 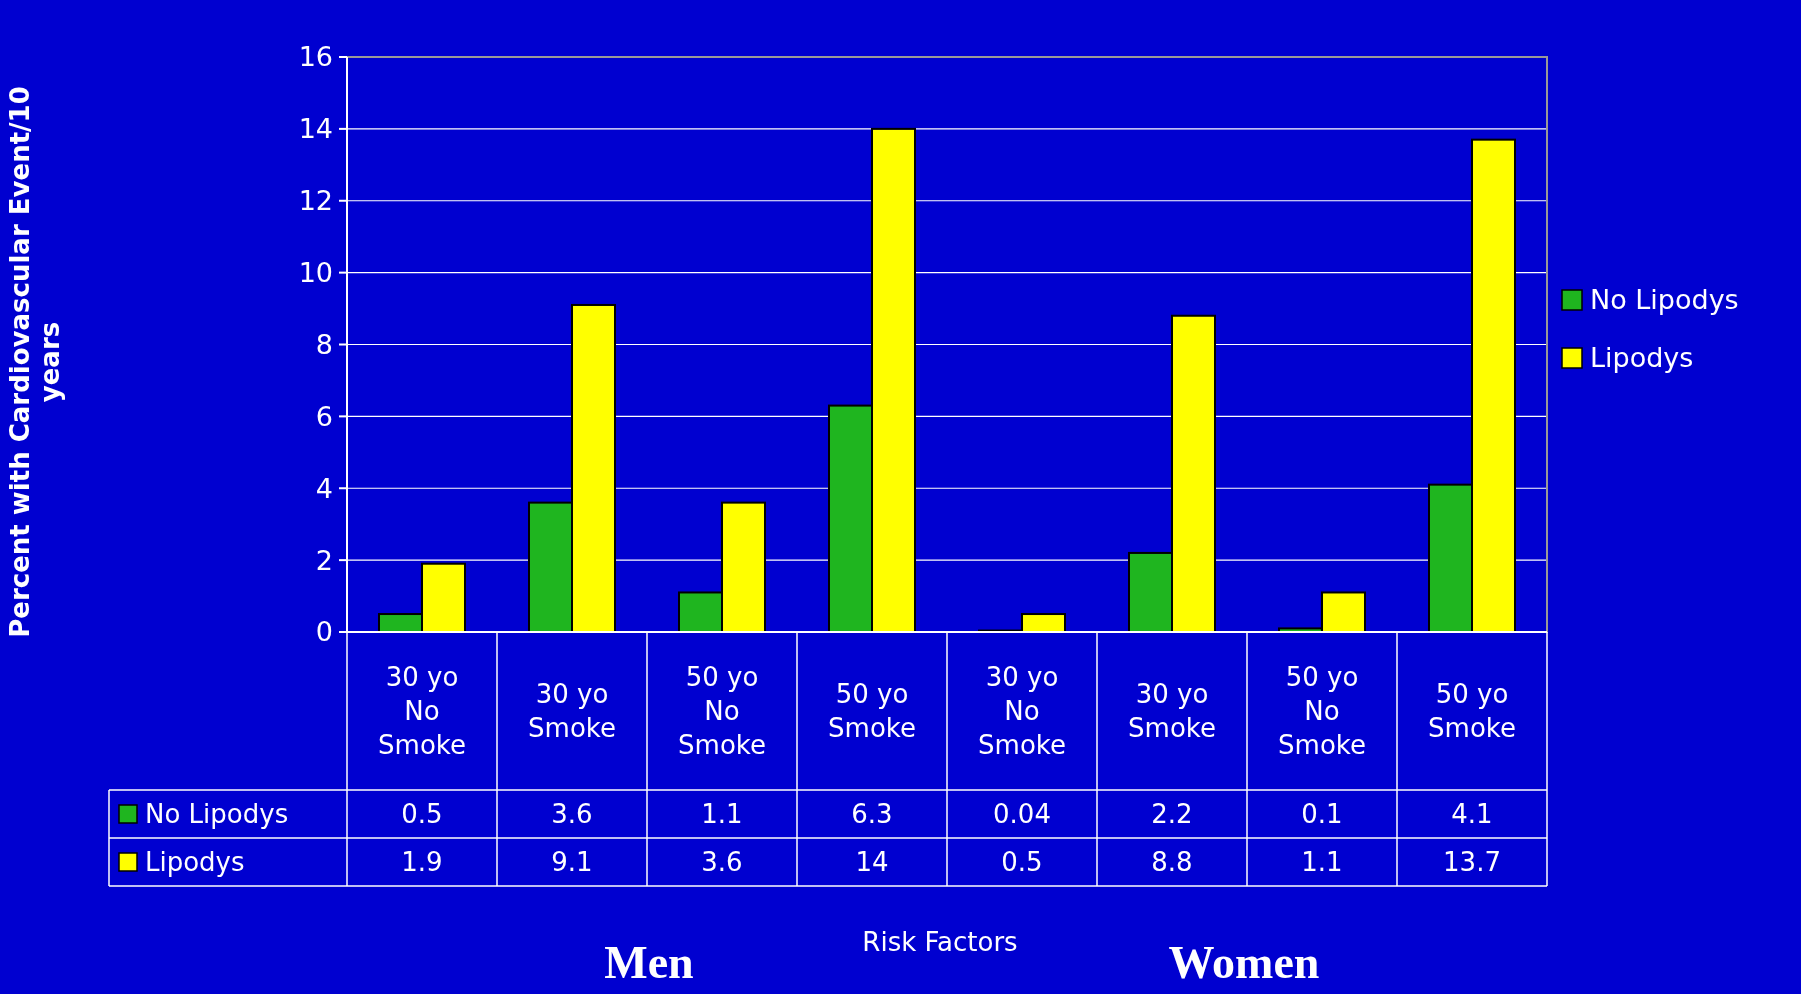 I want to click on y-tick-label: 10, so click(x=315, y=273).